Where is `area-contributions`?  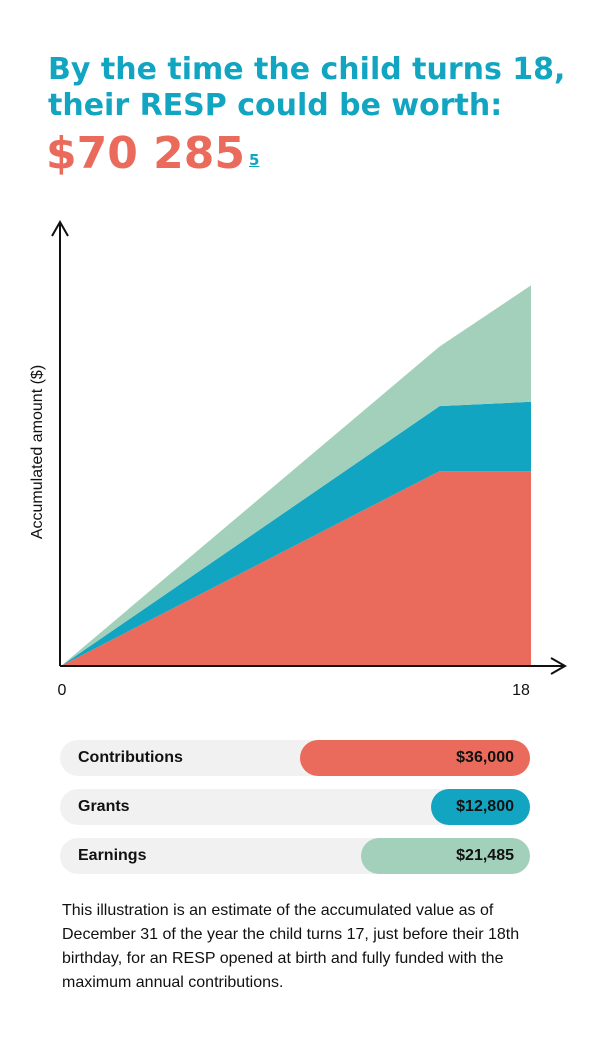
area-contributions is located at coordinates (296, 568).